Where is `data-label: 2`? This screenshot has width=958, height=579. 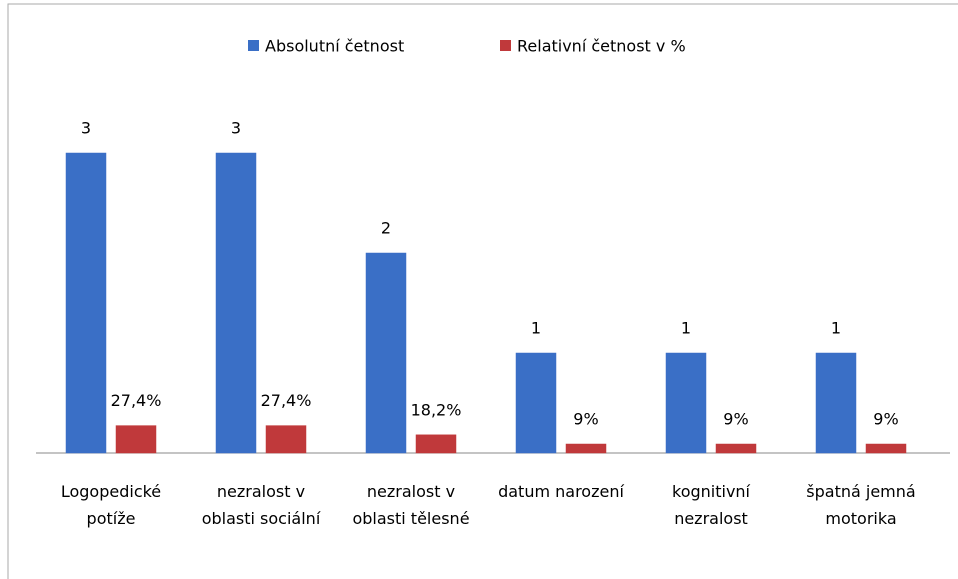
data-label: 2 is located at coordinates (386, 228).